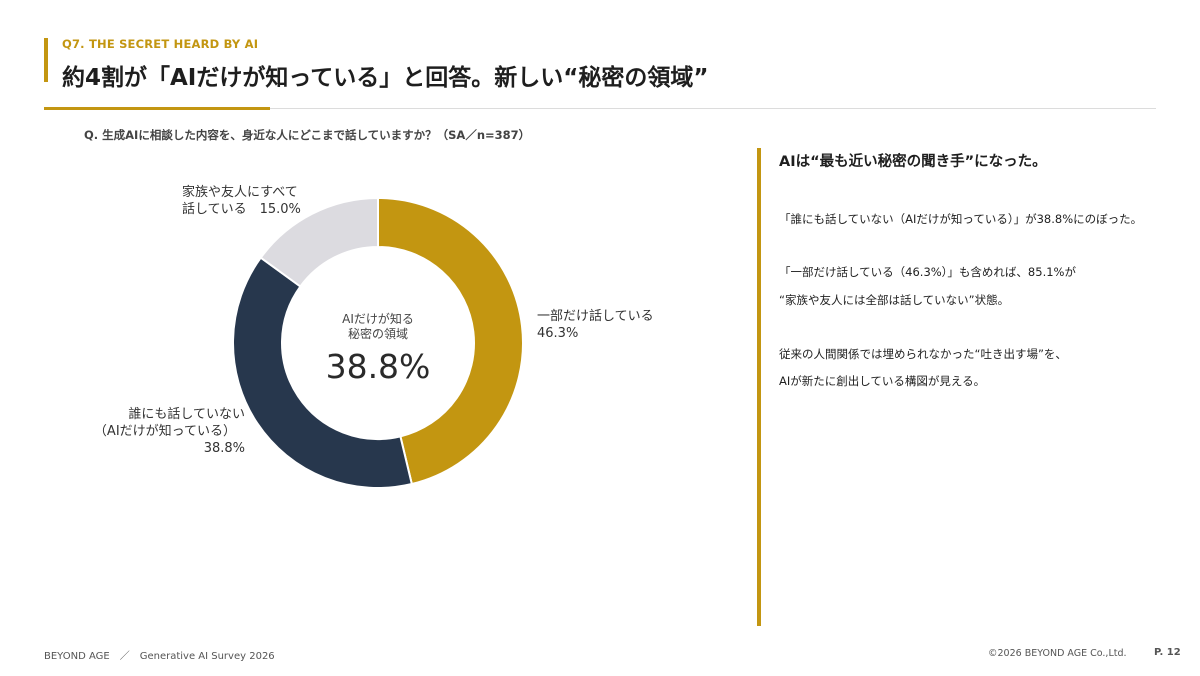 The width and height of the screenshot is (1200, 676). Describe the element at coordinates (557, 333) in the screenshot. I see `slice-label-1-line-2: 46.3%` at that location.